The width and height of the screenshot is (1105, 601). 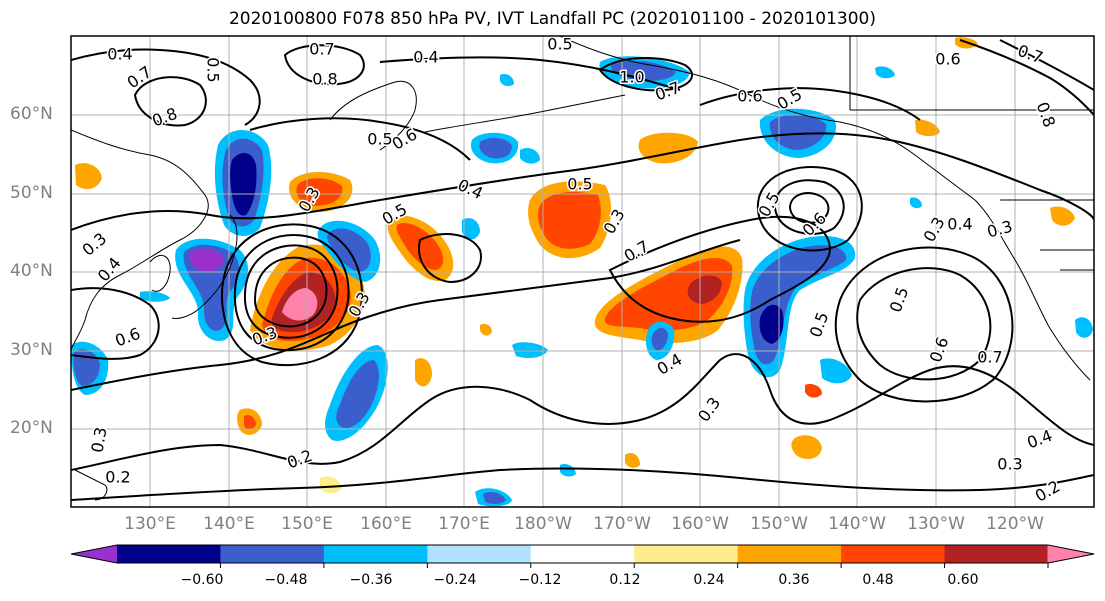 What do you see at coordinates (582, 484) in the screenshot?
I see `contour-far-south` at bounding box center [582, 484].